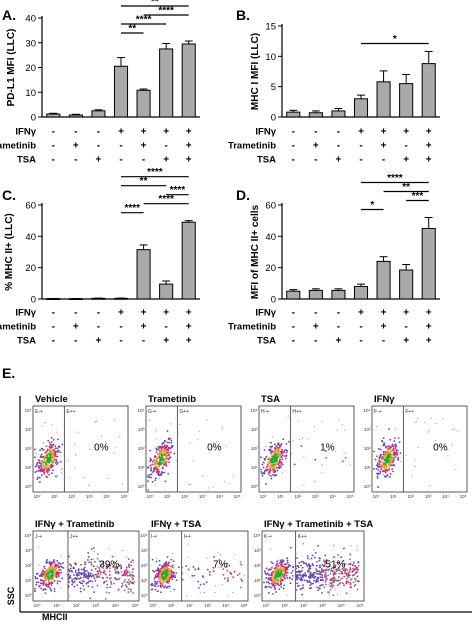  I want to click on treatment-row-label: Trametinib, so click(252, 146).